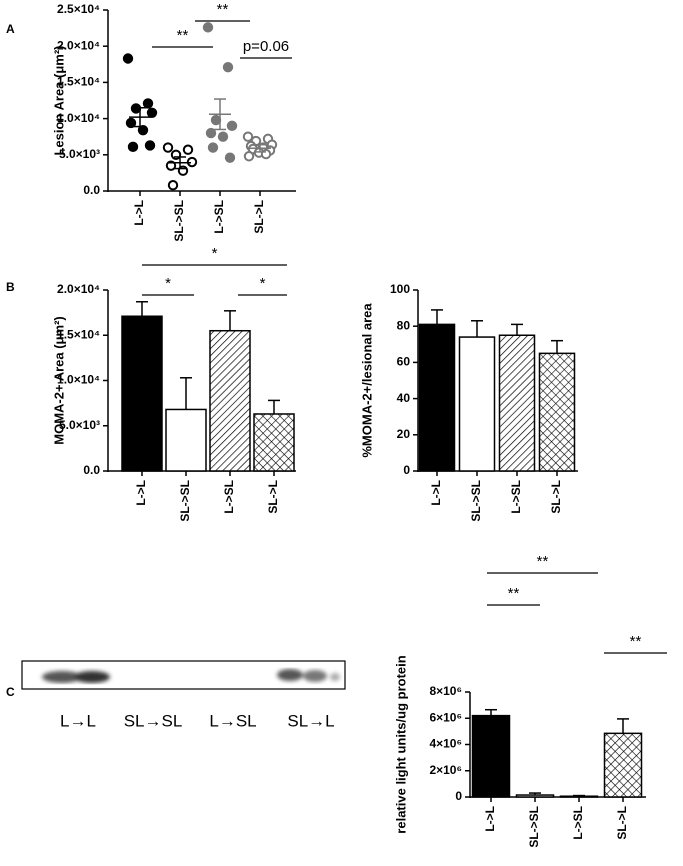 The width and height of the screenshot is (683, 866). What do you see at coordinates (78, 9) in the screenshot?
I see `y-tick-label: 2.5×10⁴` at bounding box center [78, 9].